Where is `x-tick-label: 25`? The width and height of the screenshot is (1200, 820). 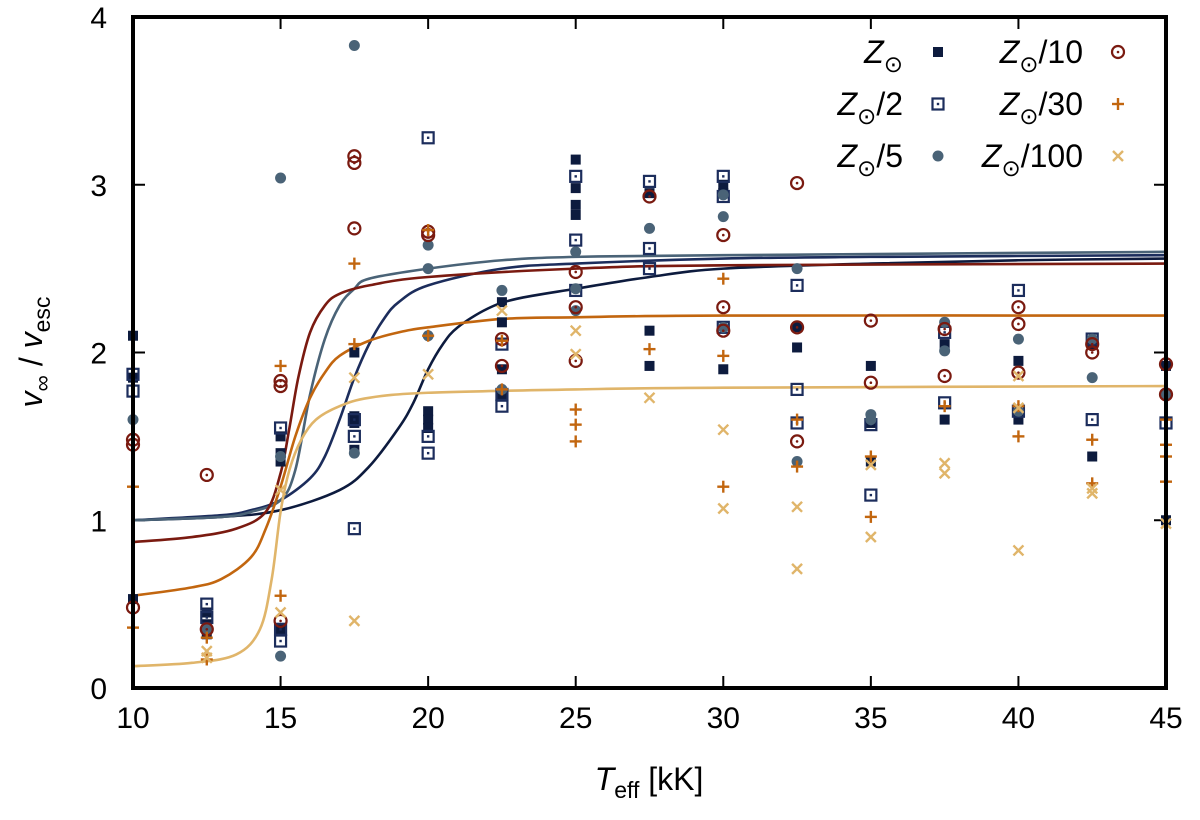 x-tick-label: 25 is located at coordinates (575, 718).